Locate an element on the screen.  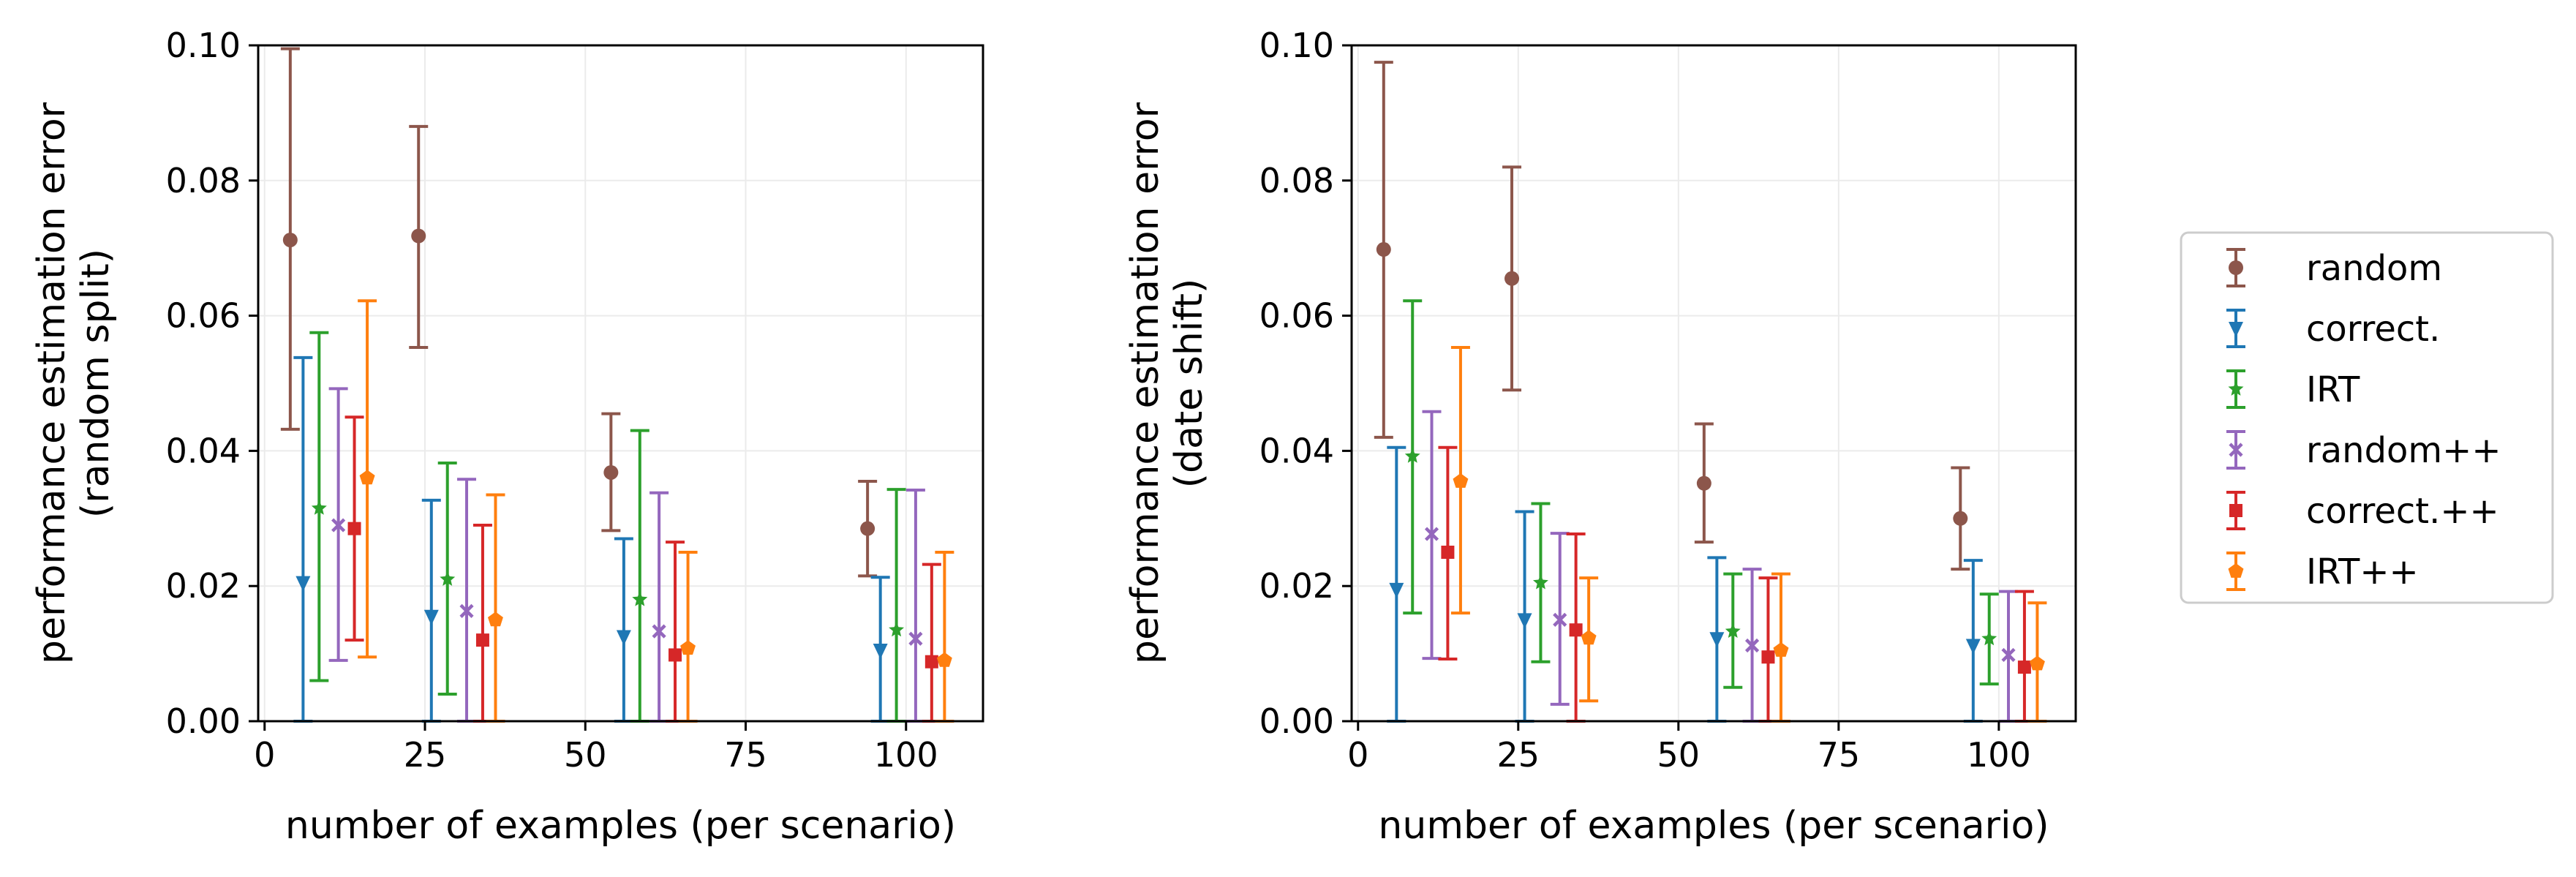
legend-entry-irtplusplus: IRT++ is located at coordinates (2322, 572).